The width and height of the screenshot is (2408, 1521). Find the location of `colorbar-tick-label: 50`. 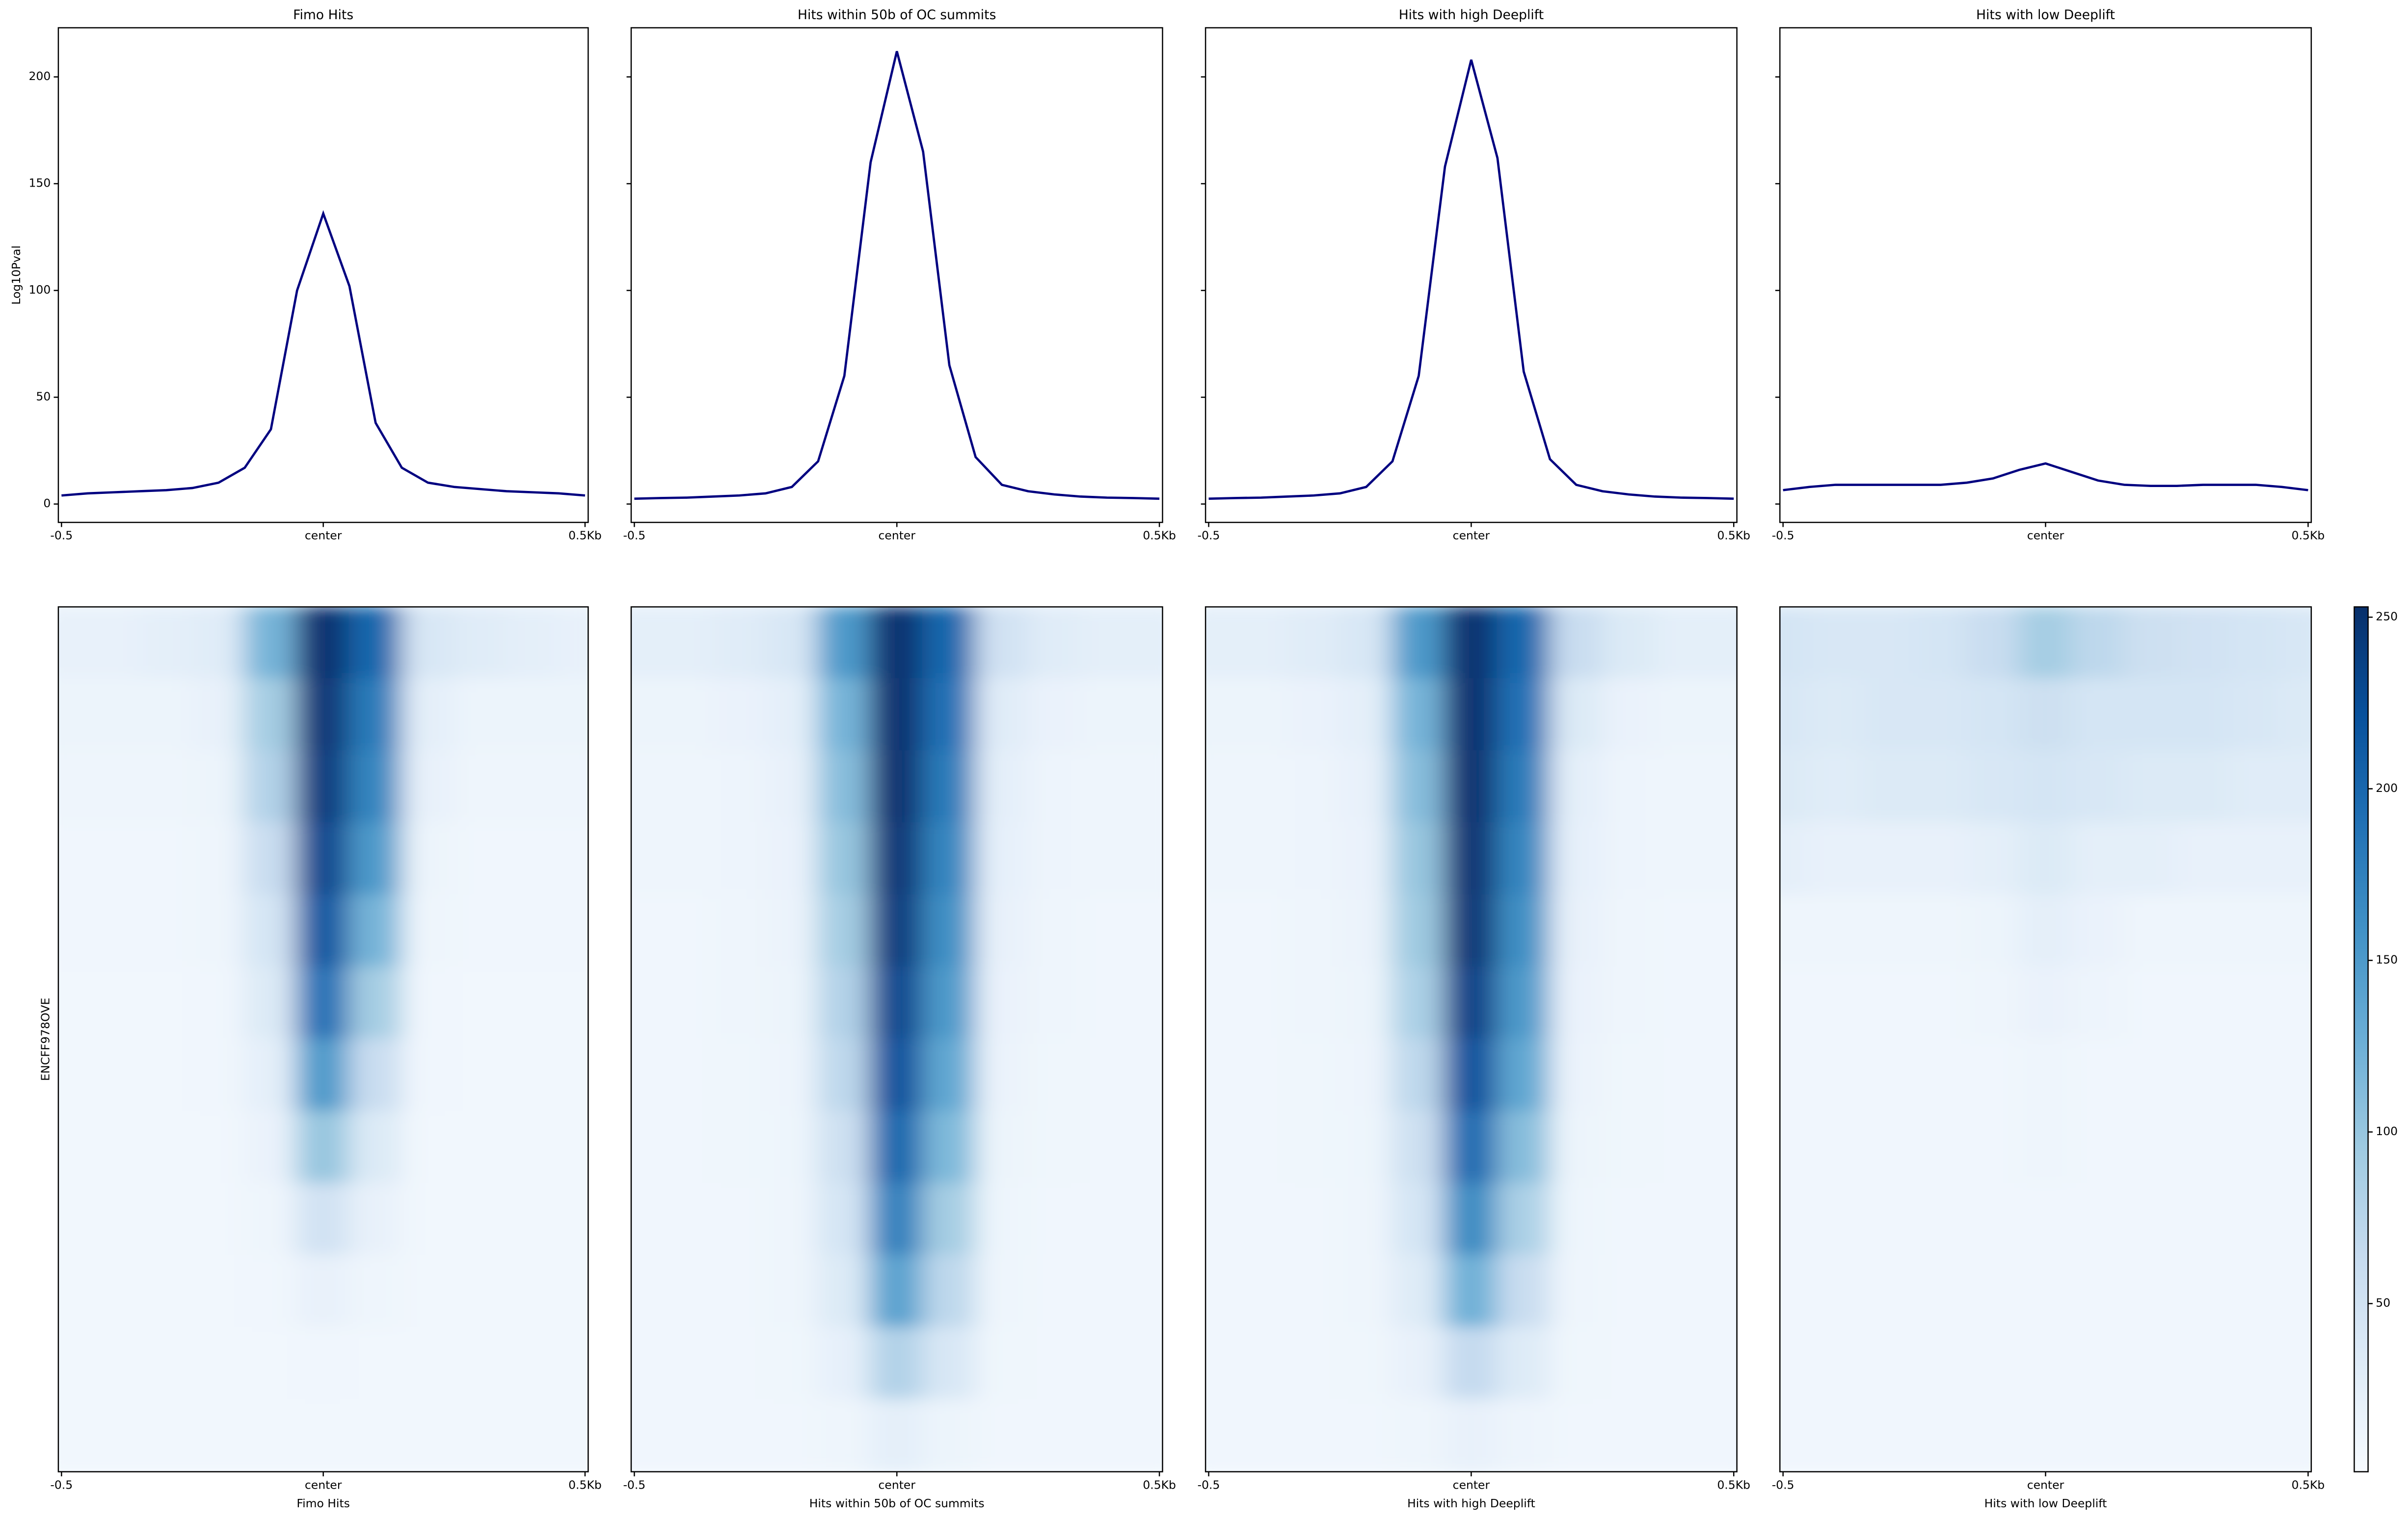

colorbar-tick-label: 50 is located at coordinates (2383, 1303).